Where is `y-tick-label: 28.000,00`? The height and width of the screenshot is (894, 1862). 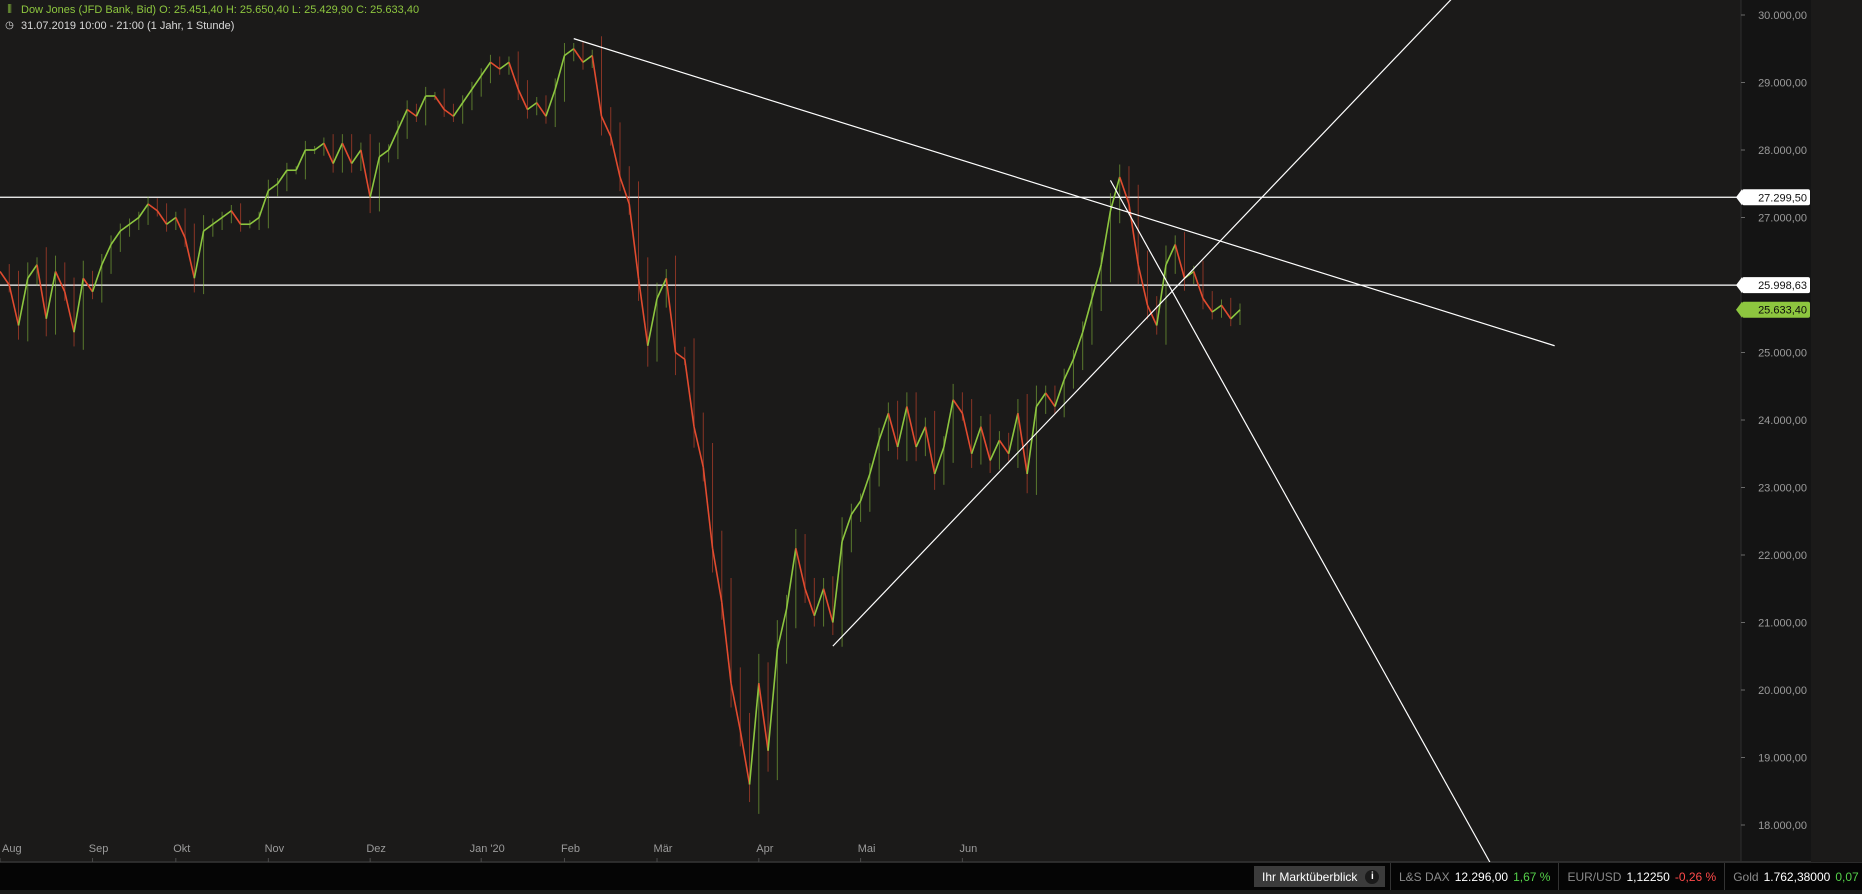 y-tick-label: 28.000,00 is located at coordinates (1782, 151).